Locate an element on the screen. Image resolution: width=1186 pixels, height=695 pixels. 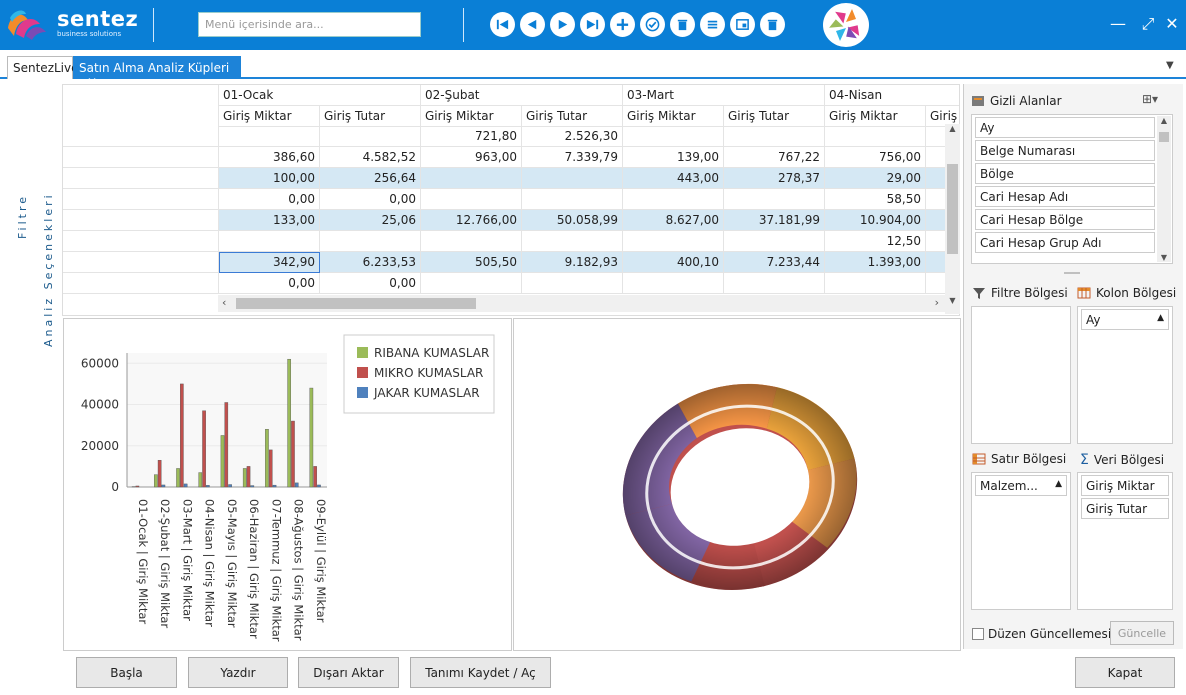
hidden-field-item: Bölge is located at coordinates (1065, 173).